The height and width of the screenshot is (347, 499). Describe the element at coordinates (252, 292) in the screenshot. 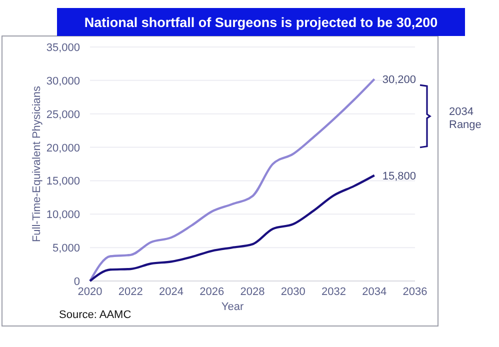

I see `x-tick-label: 2028` at that location.